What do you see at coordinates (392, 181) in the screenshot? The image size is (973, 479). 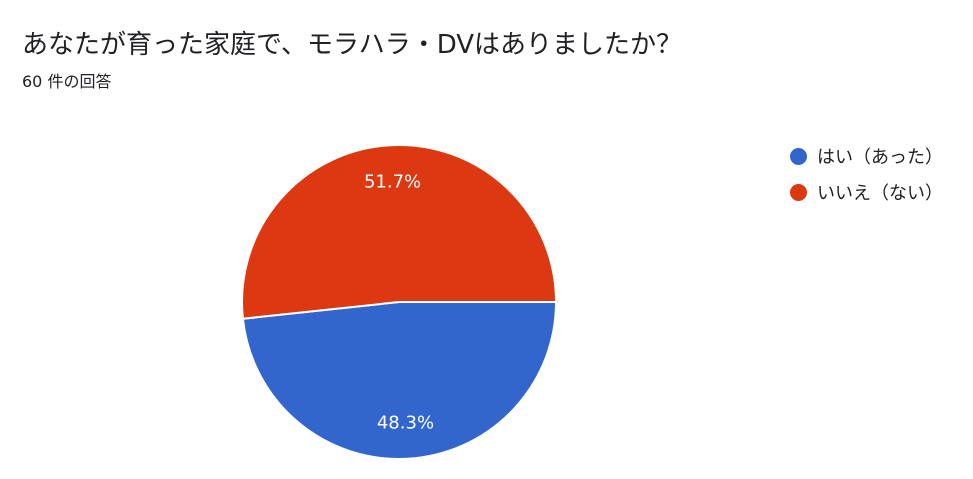 I see `slice-label-no: 51.7%` at bounding box center [392, 181].